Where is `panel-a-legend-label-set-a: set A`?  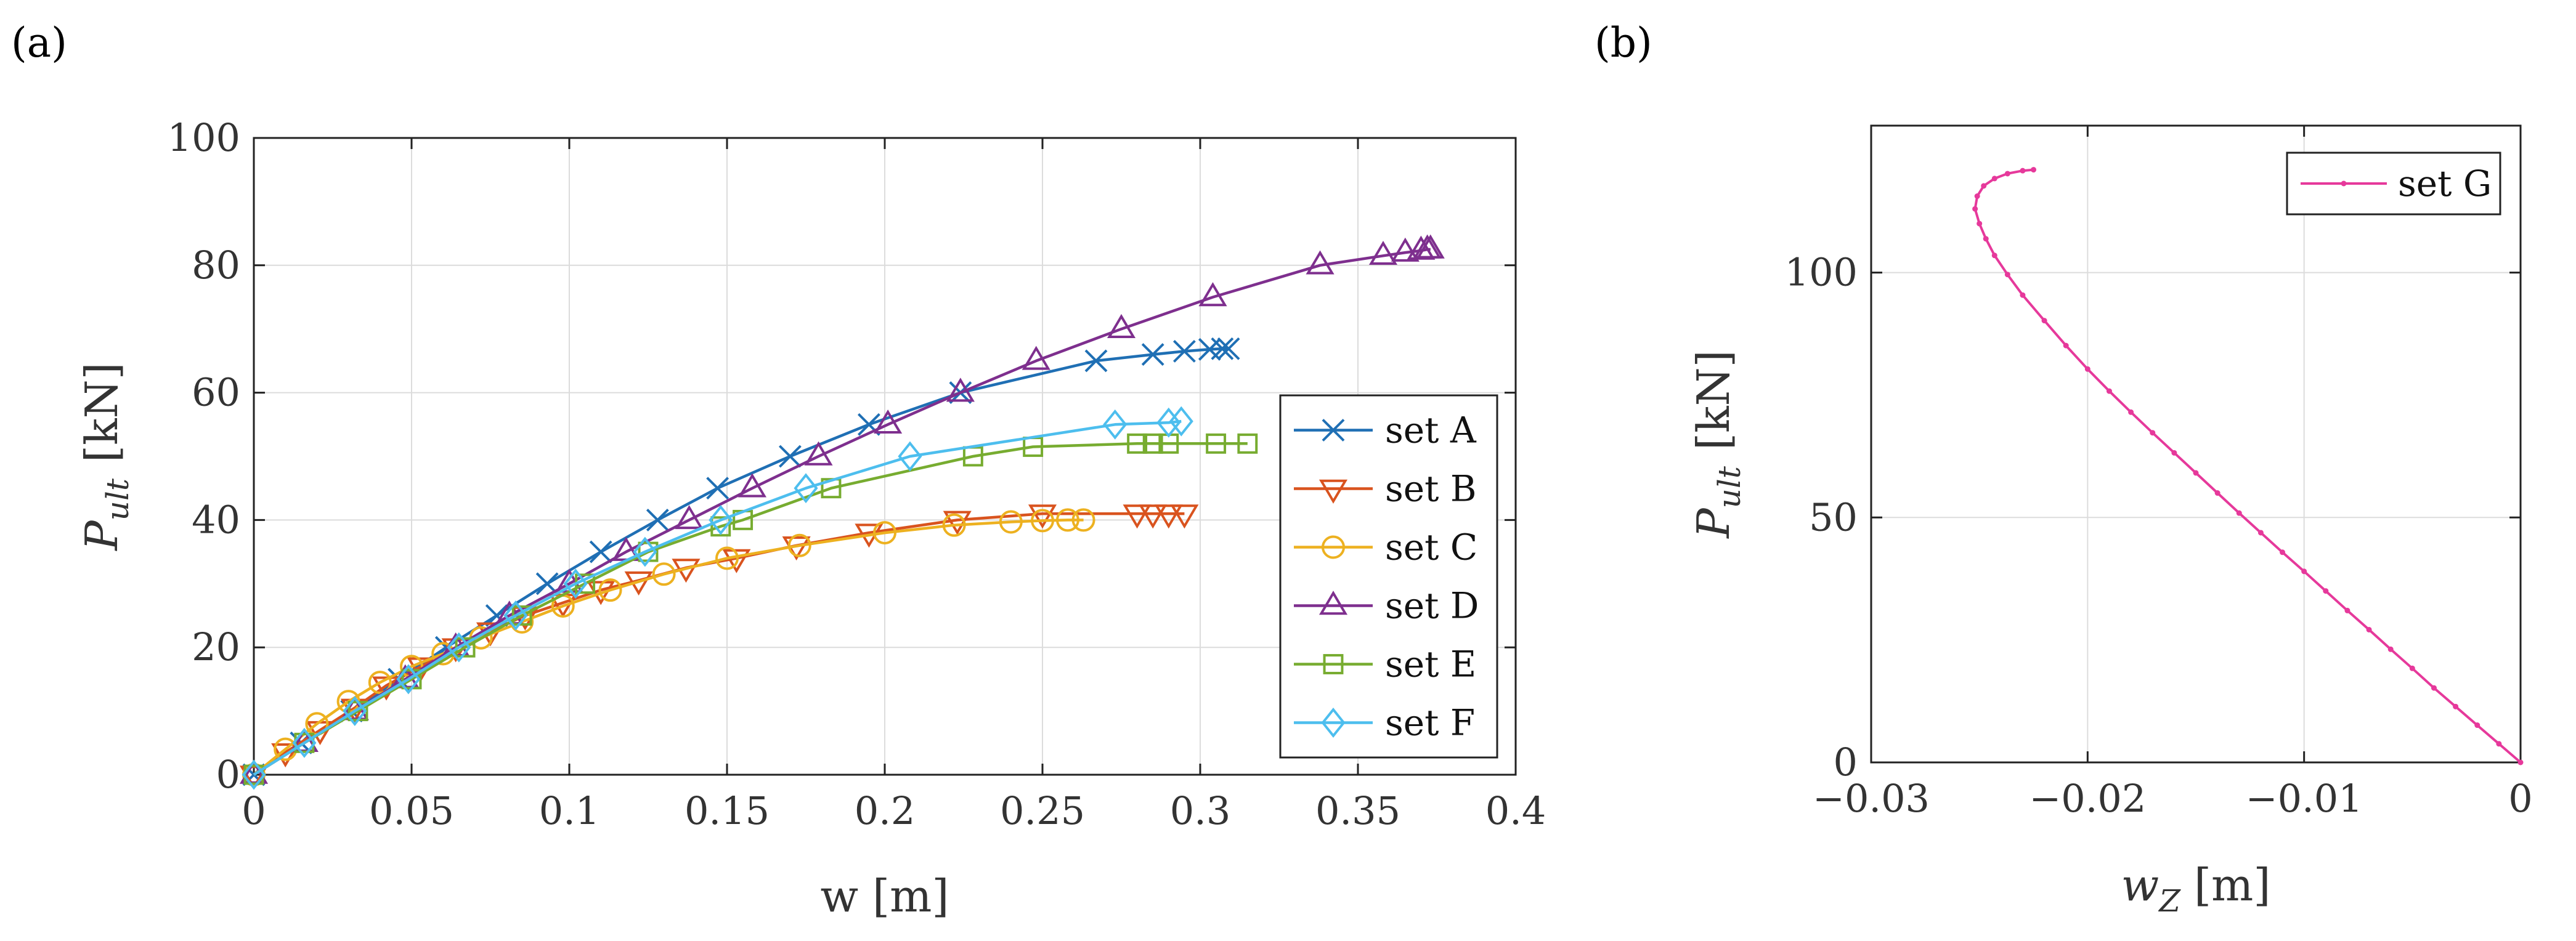 panel-a-legend-label-set-a: set A is located at coordinates (1431, 430).